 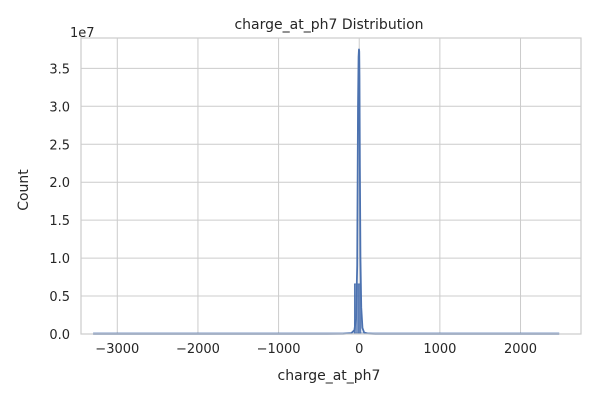 What do you see at coordinates (59, 221) in the screenshot?
I see `y-tick-label: 1.5` at bounding box center [59, 221].